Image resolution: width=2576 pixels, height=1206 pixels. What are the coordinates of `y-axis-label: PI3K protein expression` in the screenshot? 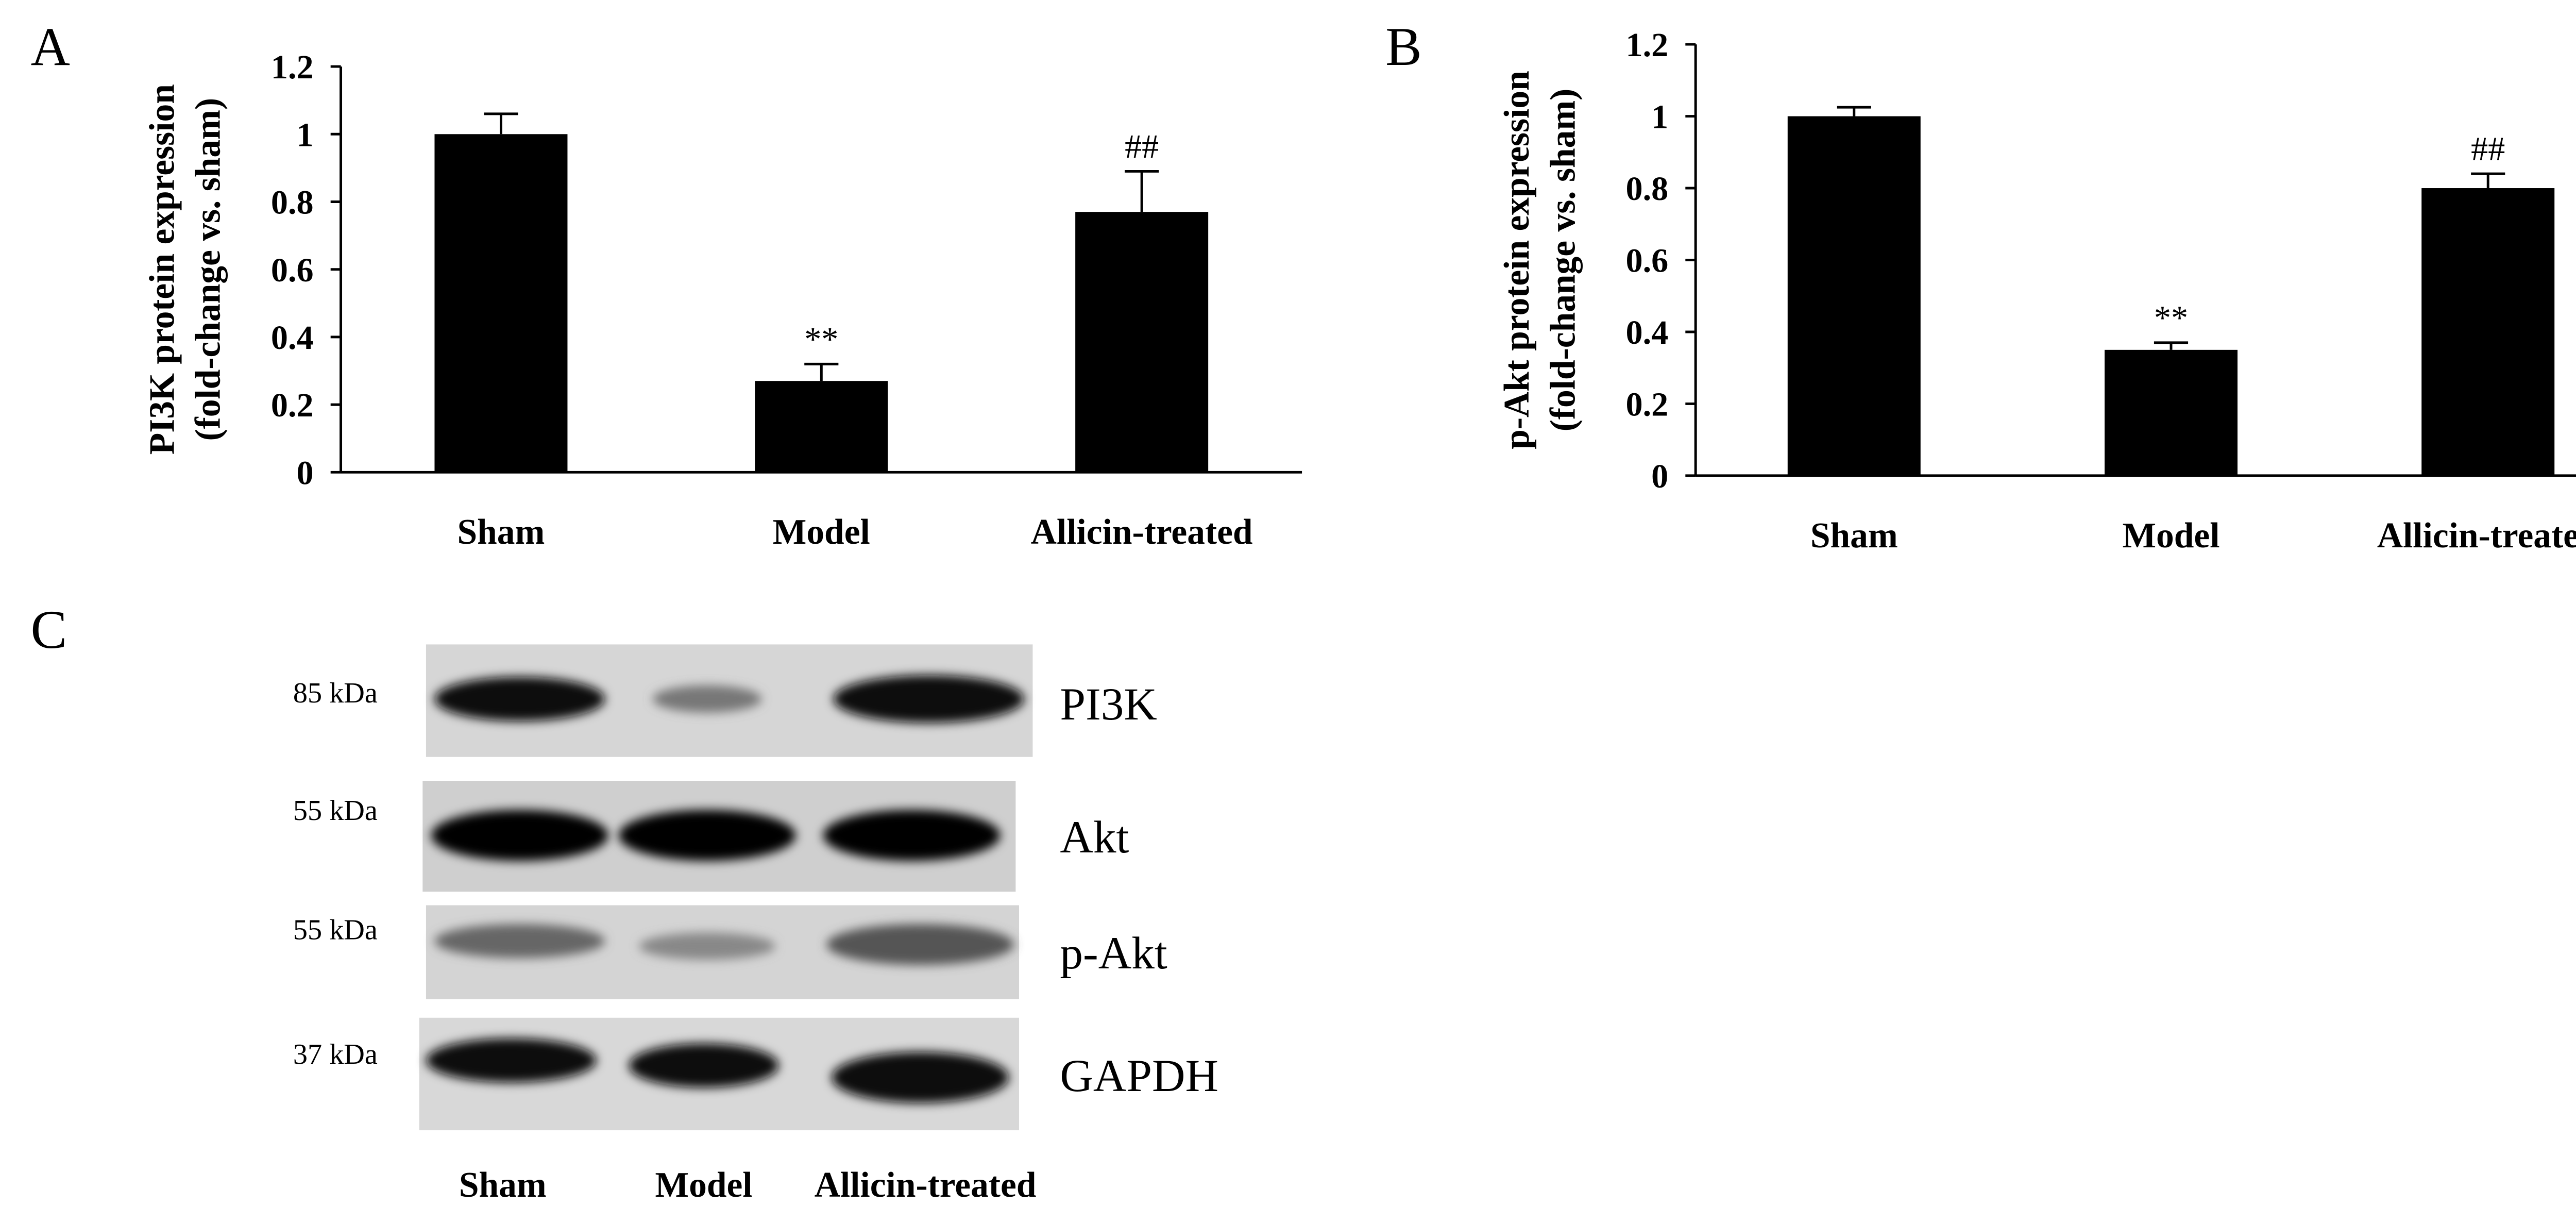 It's located at (162, 269).